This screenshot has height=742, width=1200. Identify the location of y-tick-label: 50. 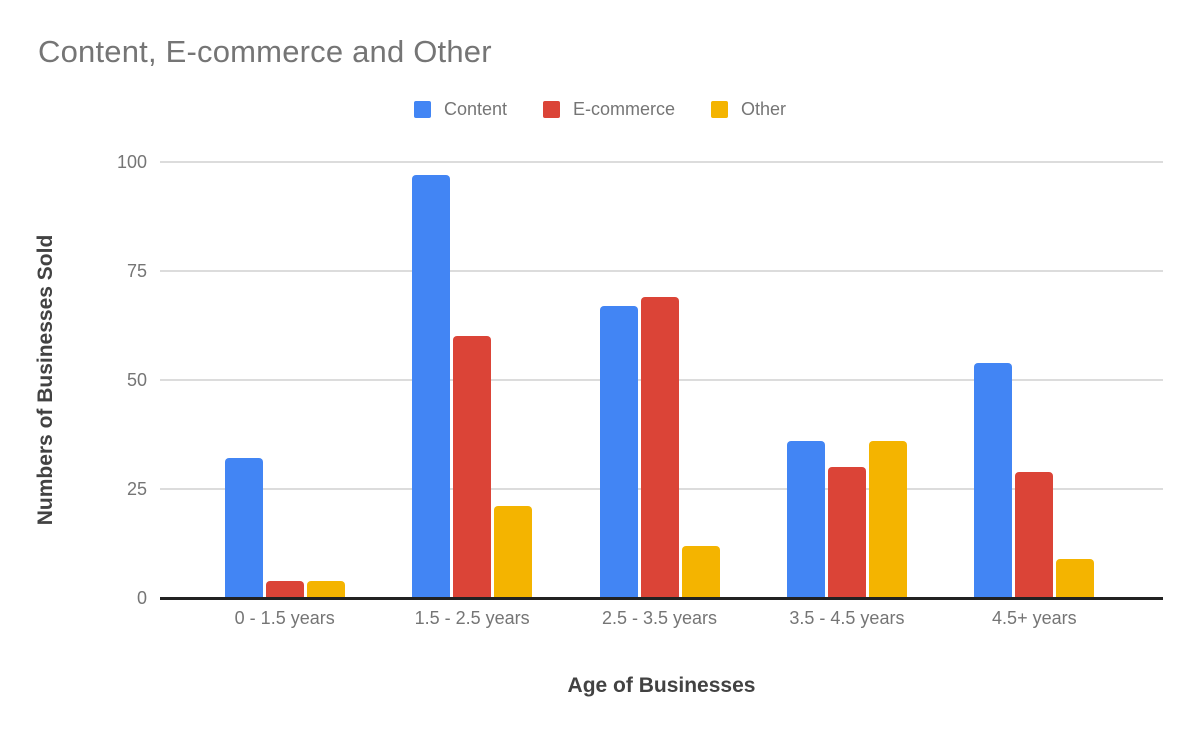
(136, 380).